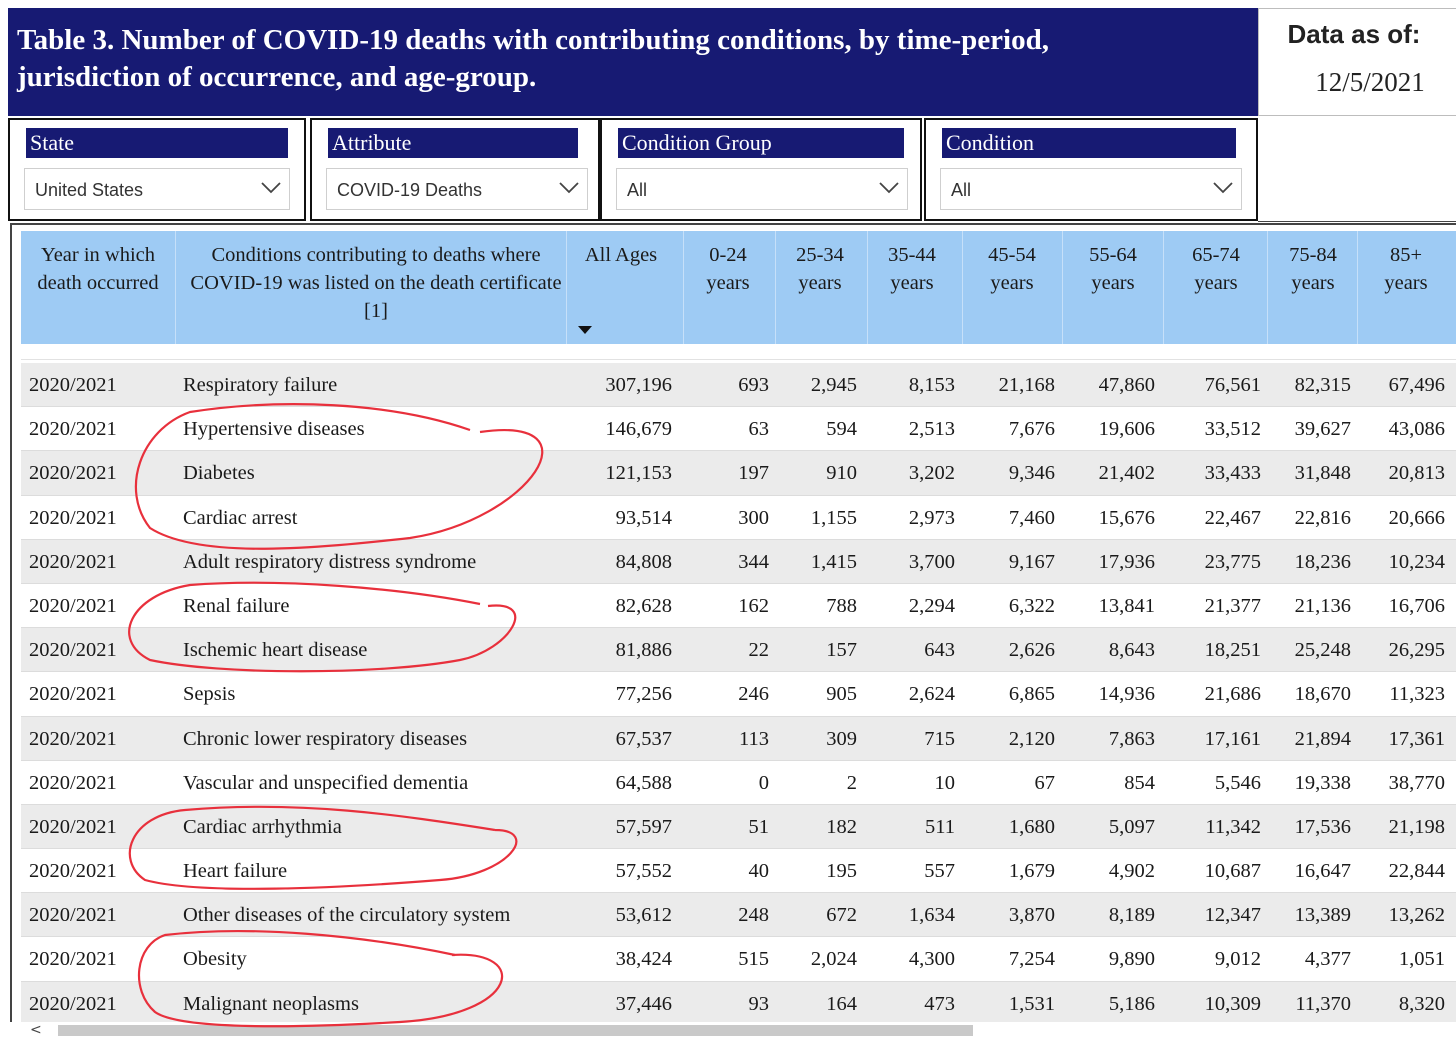 The image size is (1456, 1039). What do you see at coordinates (638, 473) in the screenshot?
I see `cell-all-ages: 121,153` at bounding box center [638, 473].